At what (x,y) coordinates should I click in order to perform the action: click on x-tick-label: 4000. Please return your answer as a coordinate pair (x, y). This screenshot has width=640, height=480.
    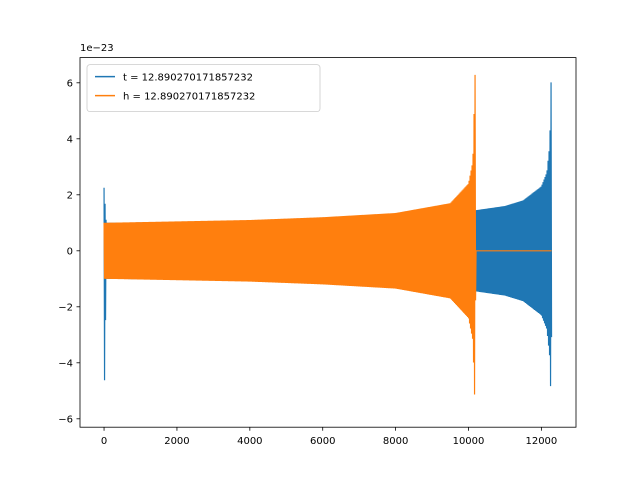
    Looking at the image, I should click on (249, 441).